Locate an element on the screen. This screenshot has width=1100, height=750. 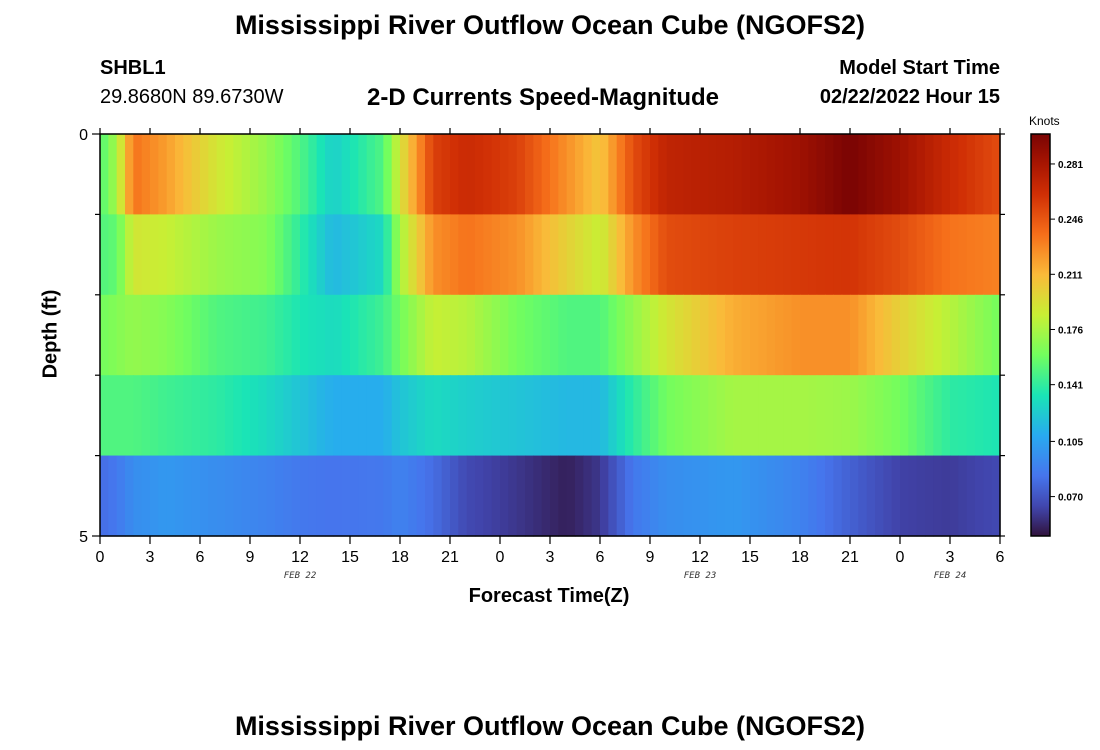
y-tick-label: 5 is located at coordinates (83, 537).